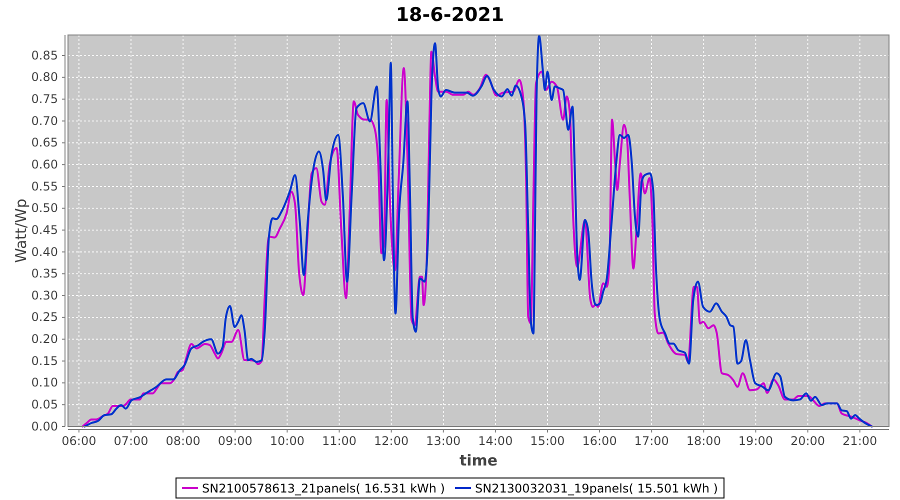 This screenshot has width=900, height=500. What do you see at coordinates (651, 441) in the screenshot?
I see `x-tick-label: 17:00` at bounding box center [651, 441].